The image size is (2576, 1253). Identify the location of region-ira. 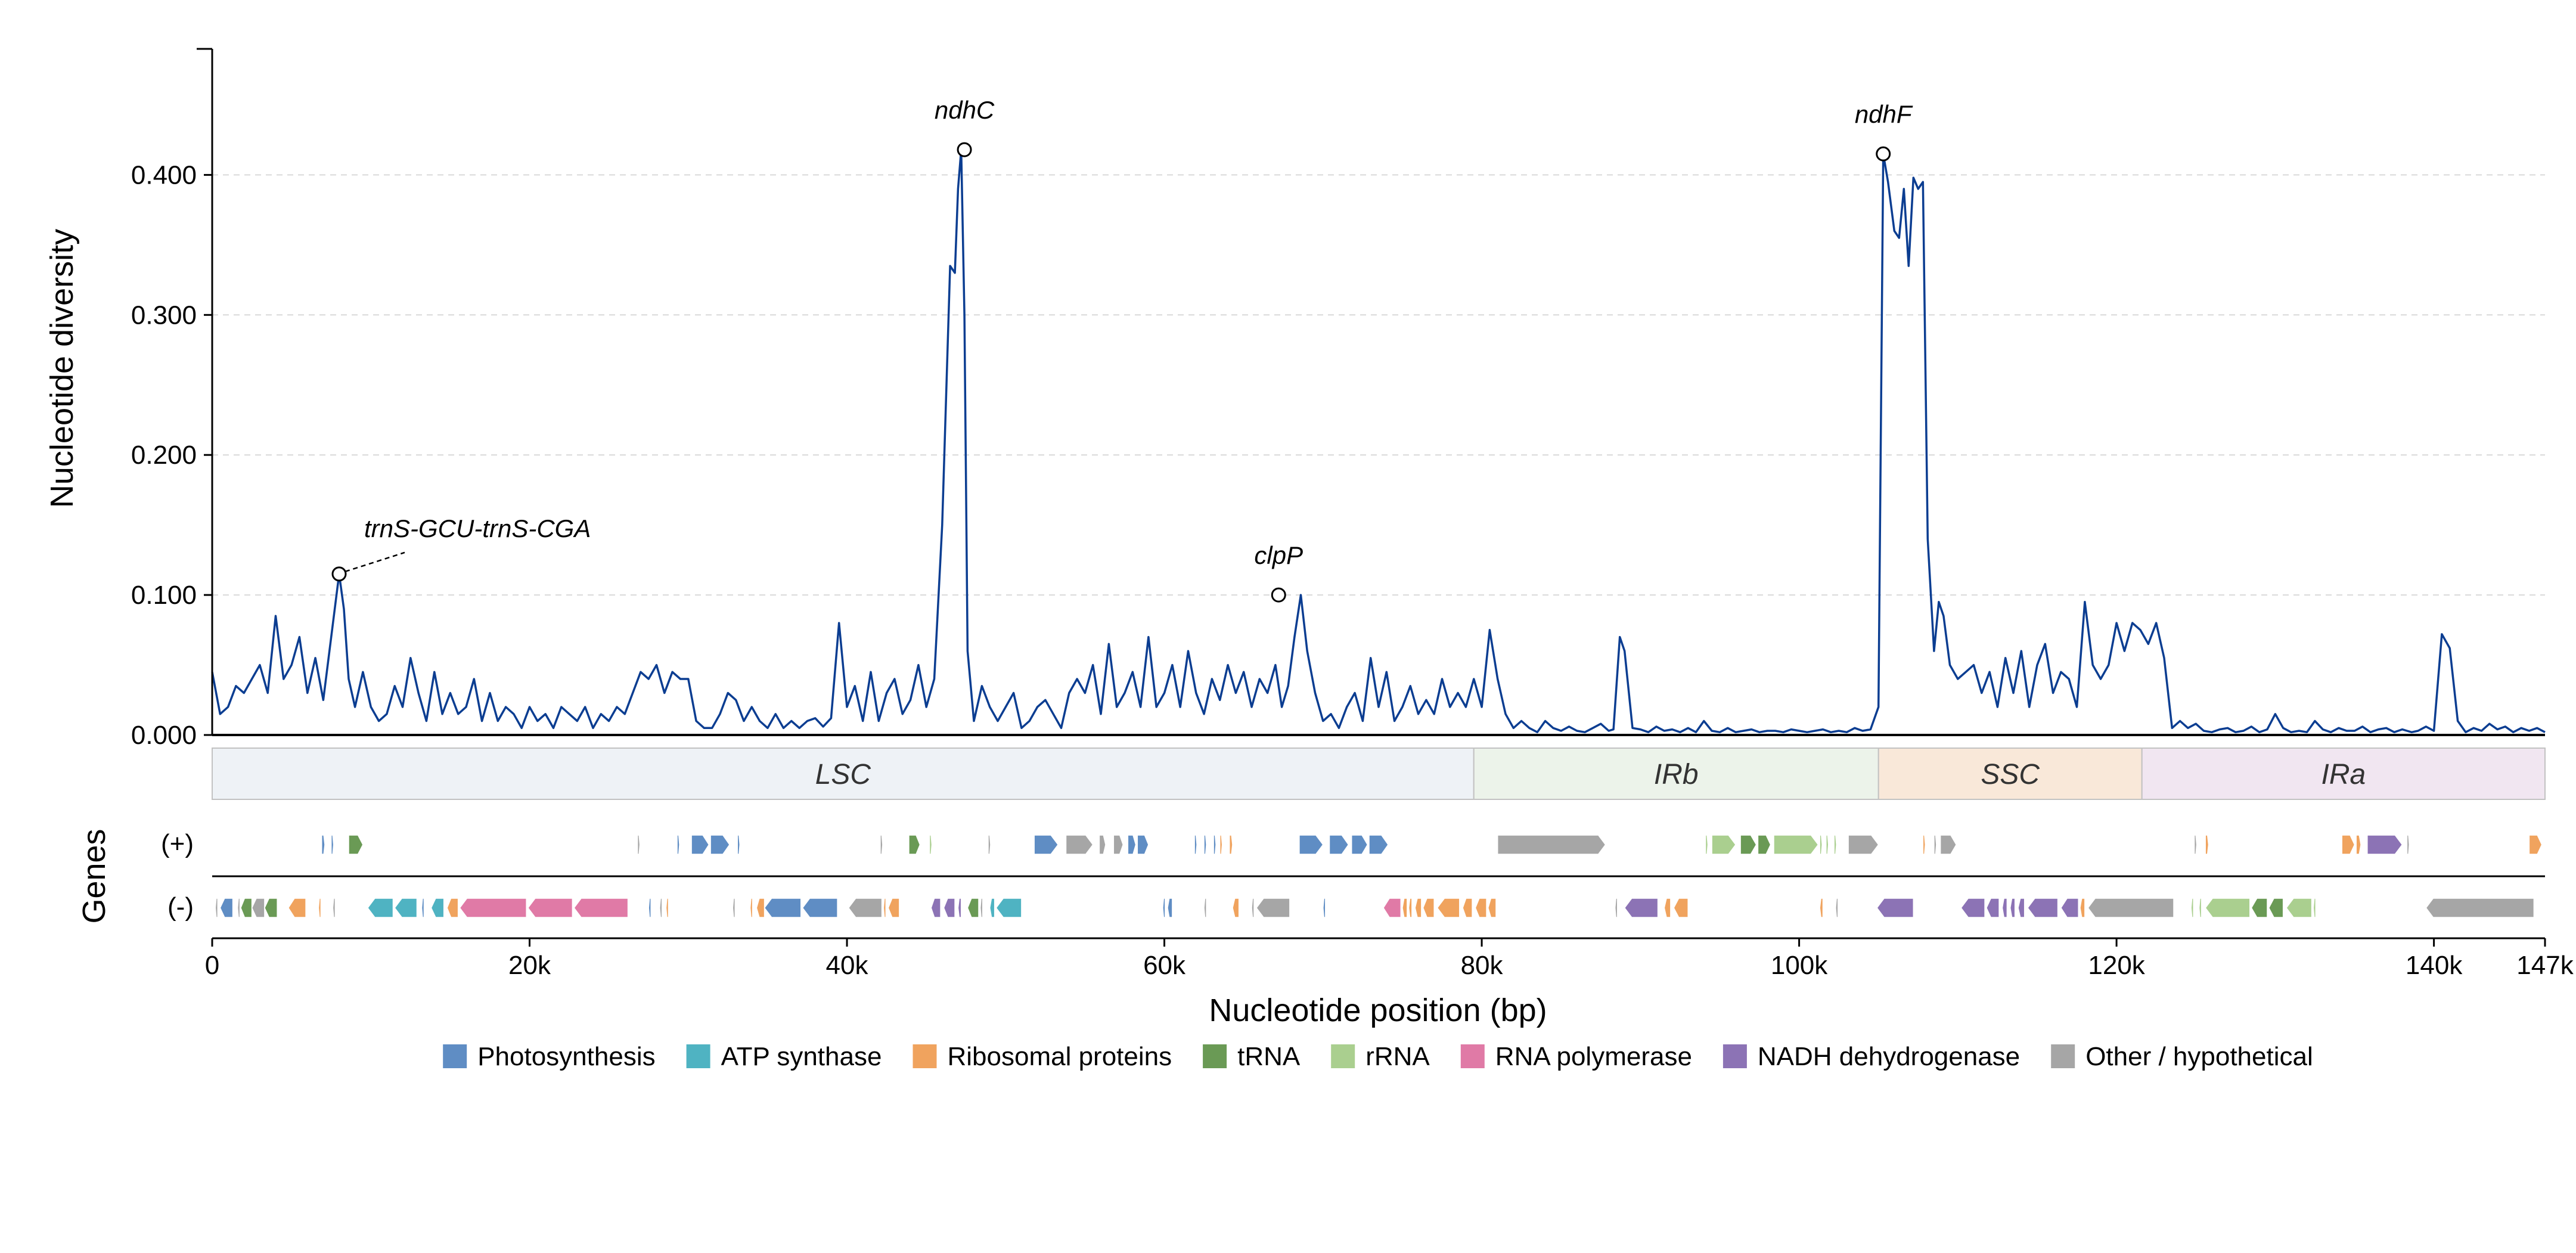
(2344, 774).